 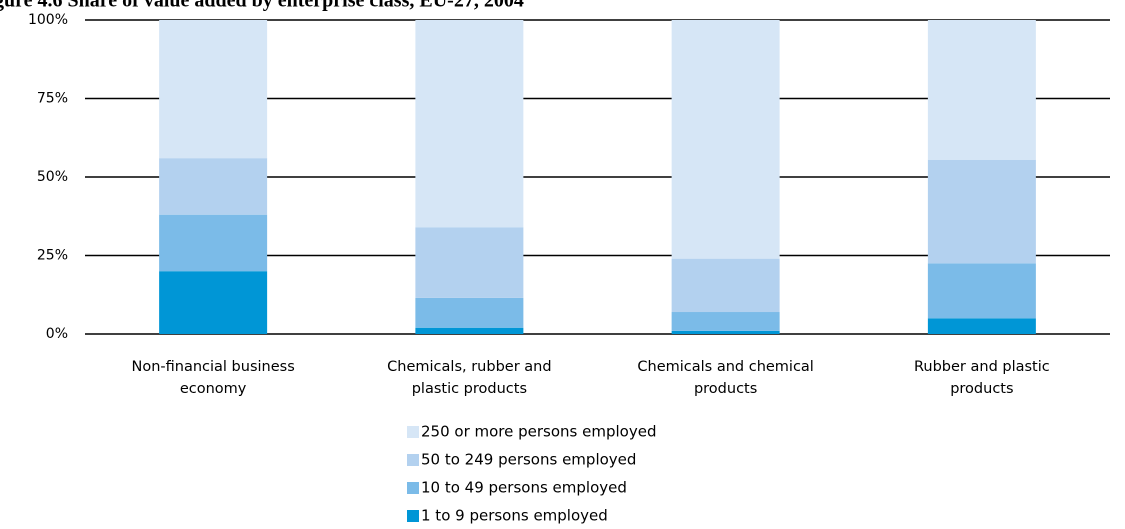 What do you see at coordinates (538, 432) in the screenshot?
I see `legend-label: 250 or more persons employed` at bounding box center [538, 432].